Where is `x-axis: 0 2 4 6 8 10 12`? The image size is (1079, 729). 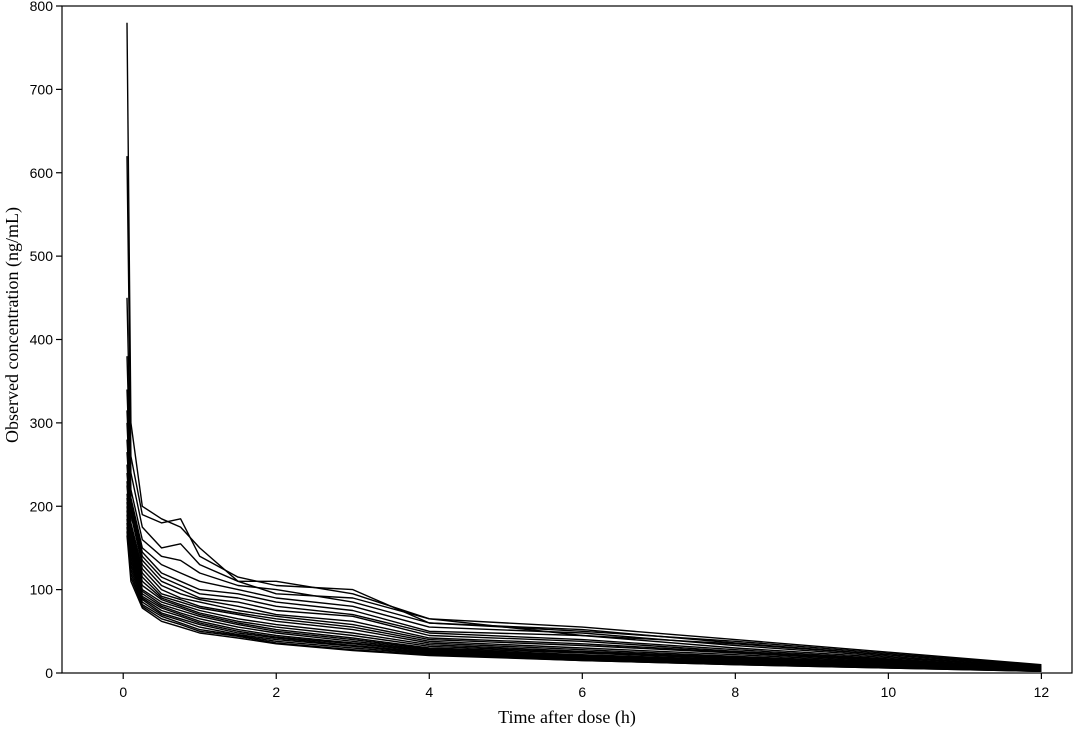 x-axis: 0 2 4 6 8 10 12 is located at coordinates (584, 686).